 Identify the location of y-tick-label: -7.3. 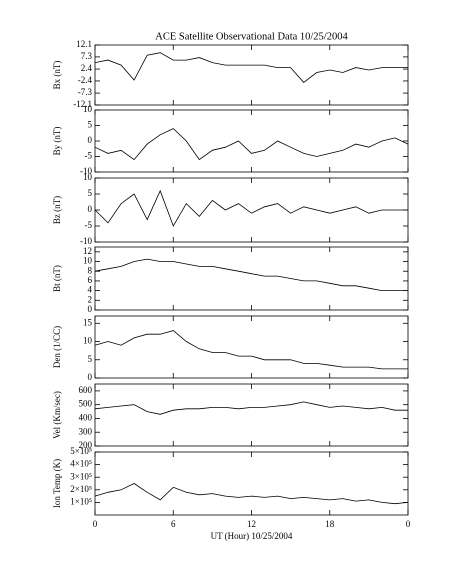
(85, 92).